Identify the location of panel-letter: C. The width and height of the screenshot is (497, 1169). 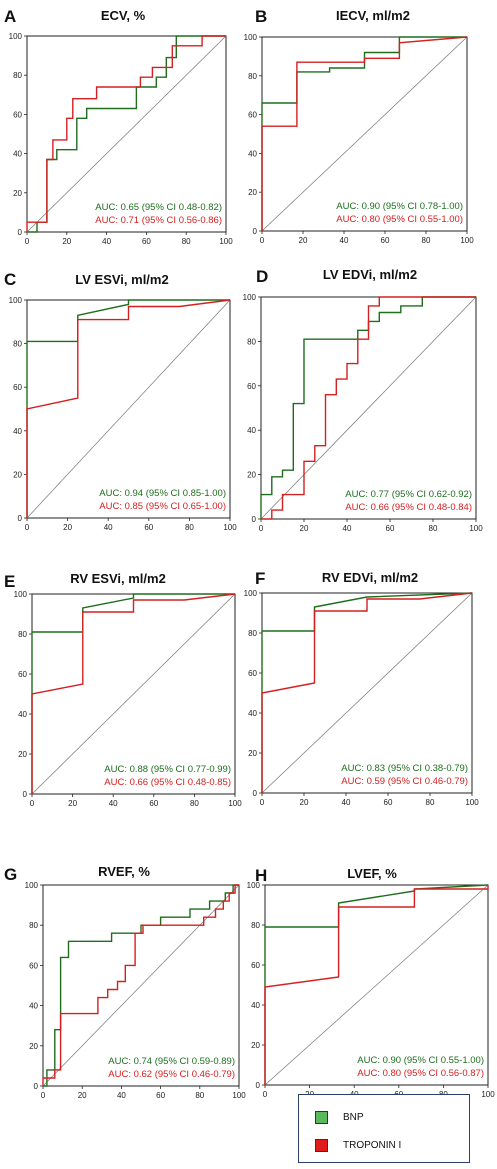
(10, 279).